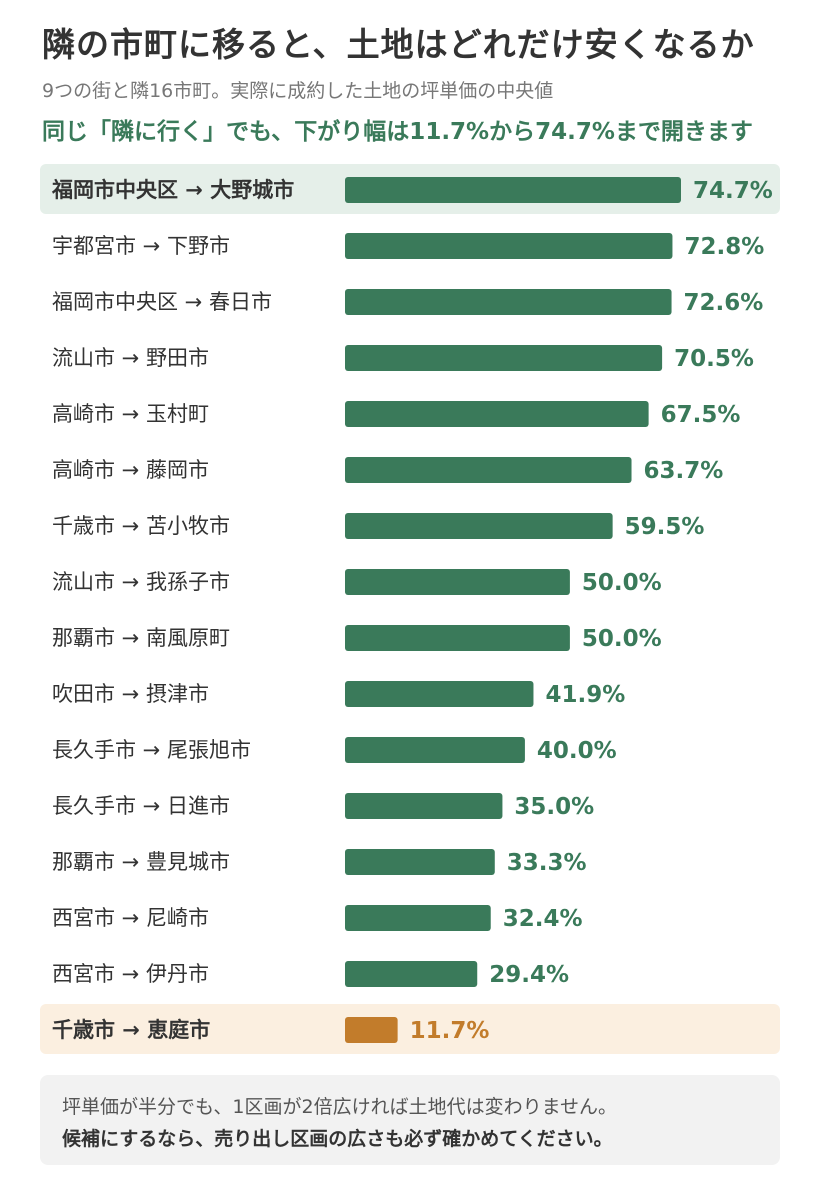  Describe the element at coordinates (585, 695) in the screenshot. I see `value-label: 41.9%` at that location.